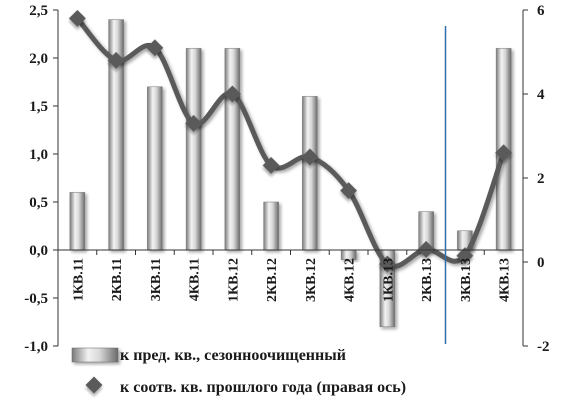  What do you see at coordinates (38, 251) in the screenshot?
I see `y-left-tick-label: 0,0` at bounding box center [38, 251].